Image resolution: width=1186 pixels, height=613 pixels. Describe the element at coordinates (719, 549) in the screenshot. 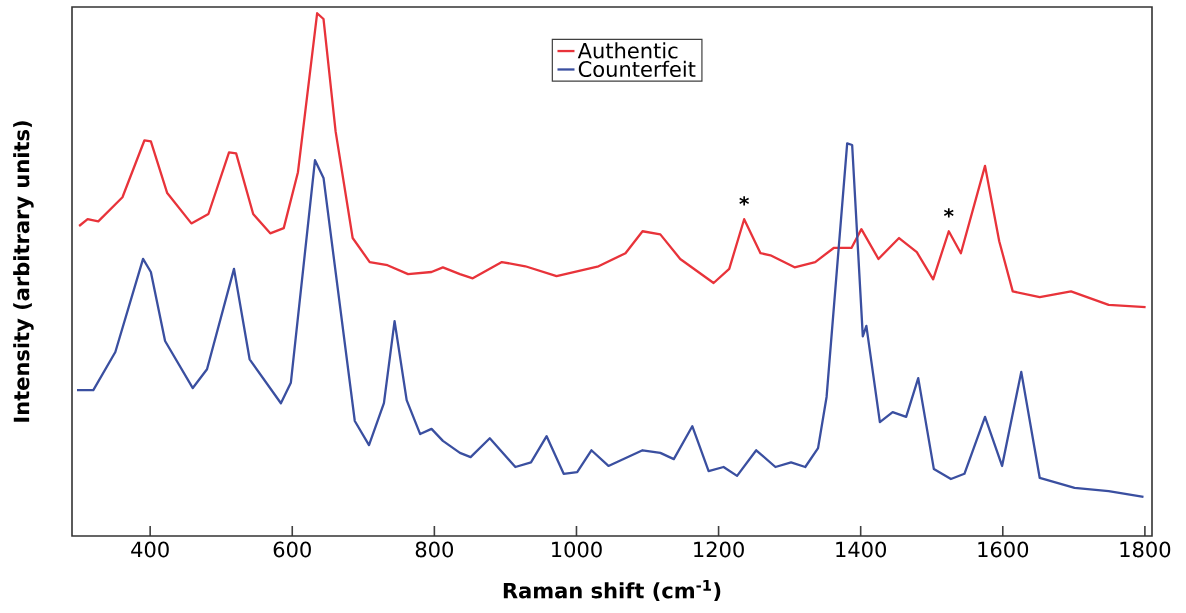

I see `x-tick-label: 1200` at that location.